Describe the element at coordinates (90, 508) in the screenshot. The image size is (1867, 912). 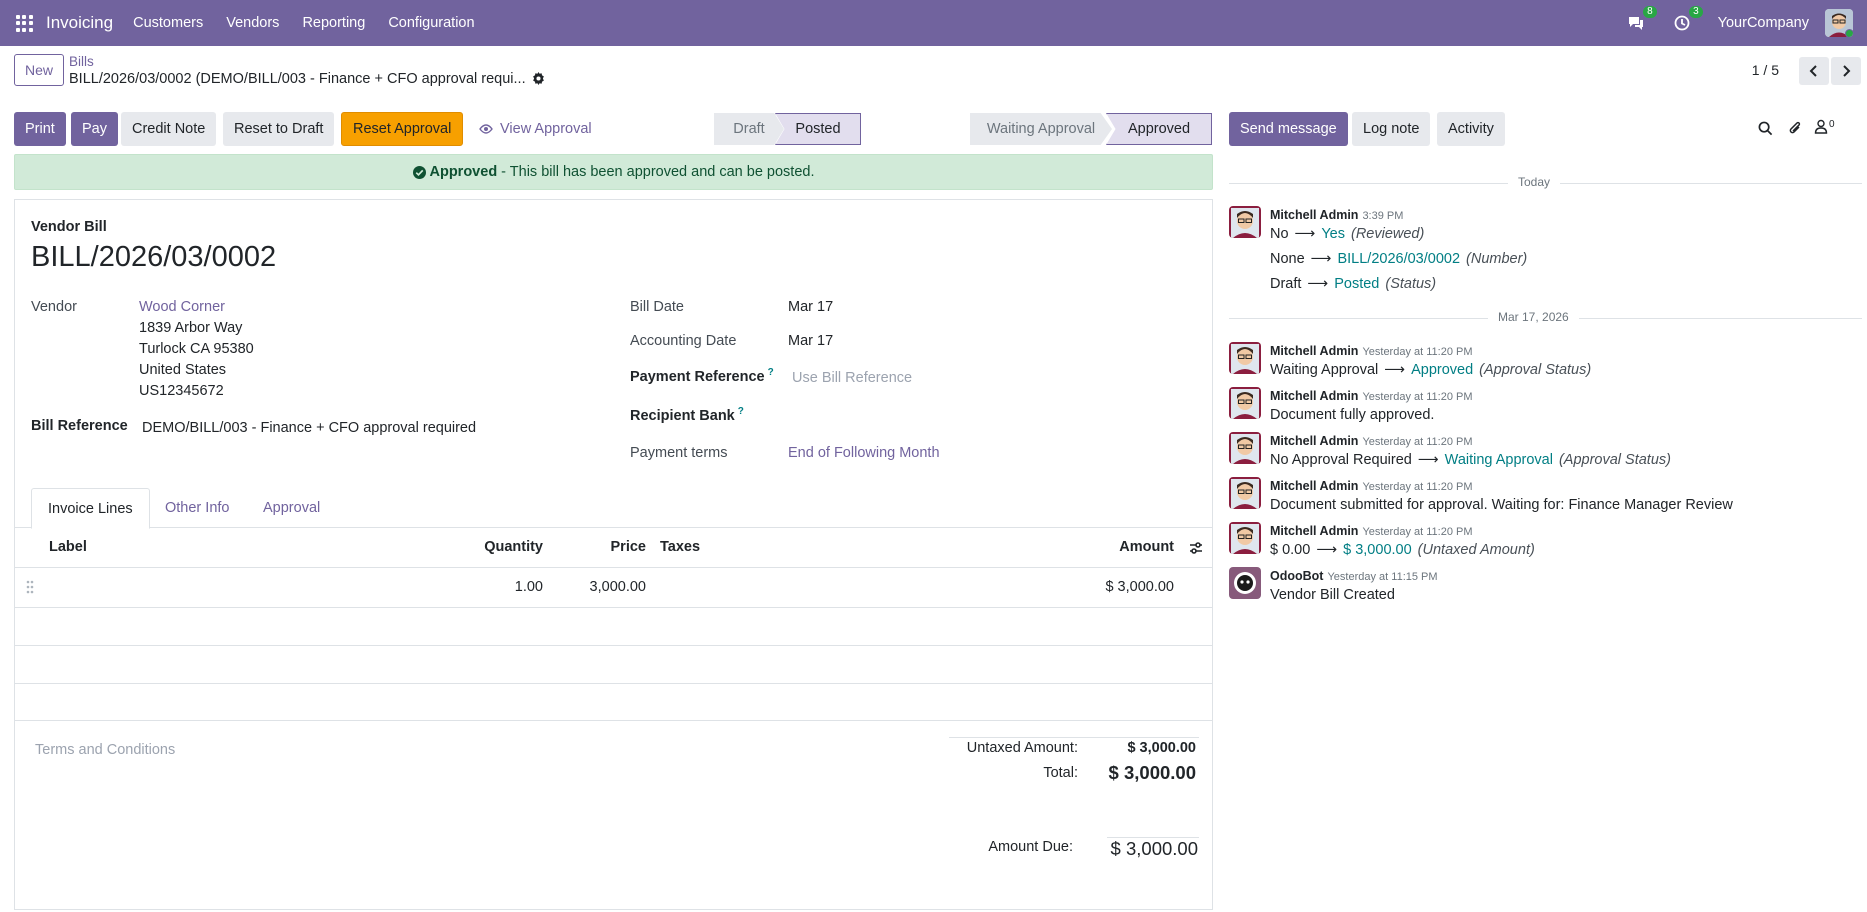
I see `tab-invoice-lines: Invoice Lines` at that location.